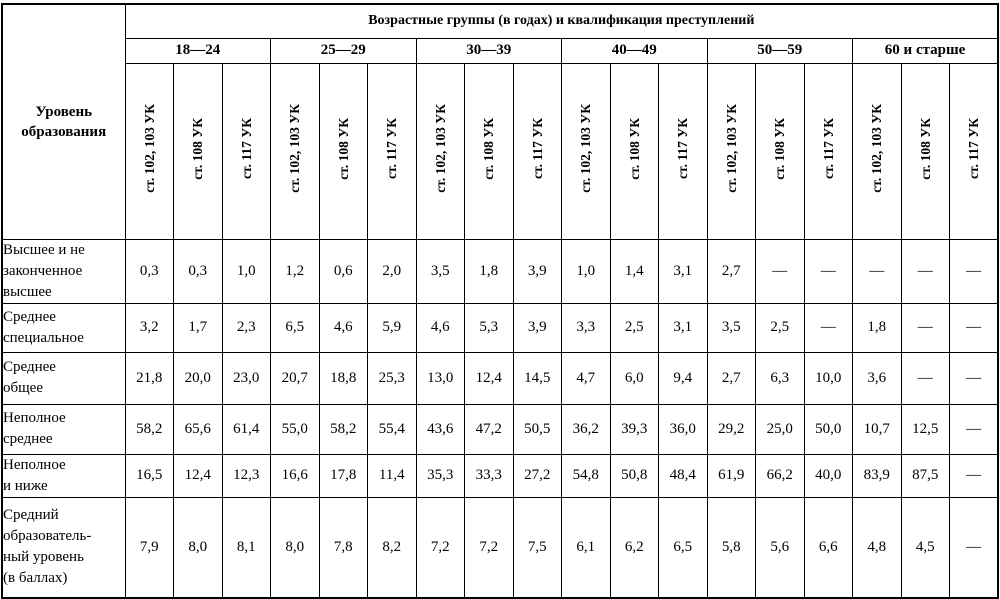 This screenshot has width=1000, height=599. What do you see at coordinates (731, 327) in the screenshot?
I see `data-cell: 3,5` at bounding box center [731, 327].